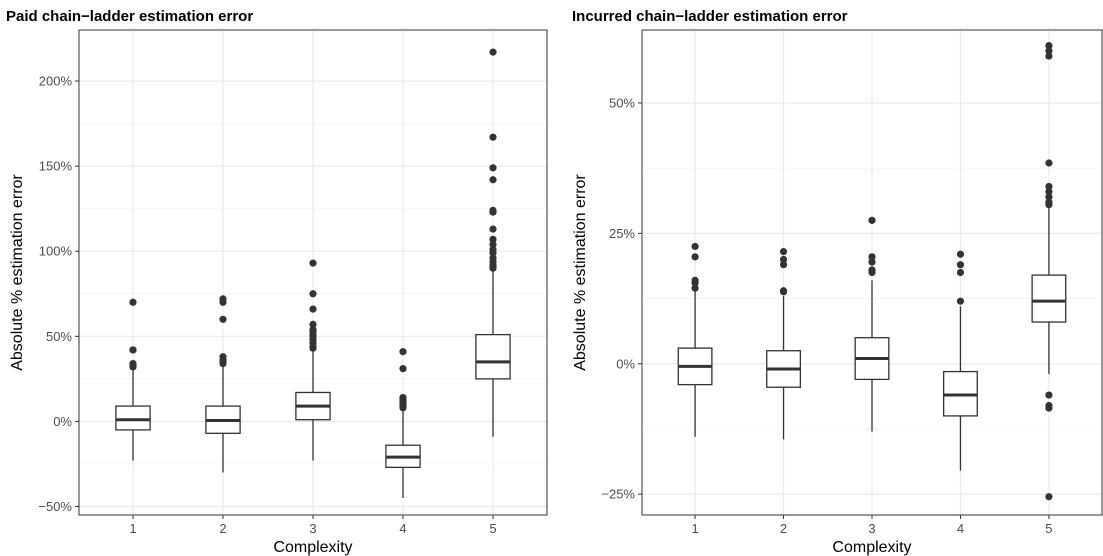 The width and height of the screenshot is (1103, 556). What do you see at coordinates (129, 16) in the screenshot?
I see `chart-title: Paid chain−ladder estimation error` at bounding box center [129, 16].